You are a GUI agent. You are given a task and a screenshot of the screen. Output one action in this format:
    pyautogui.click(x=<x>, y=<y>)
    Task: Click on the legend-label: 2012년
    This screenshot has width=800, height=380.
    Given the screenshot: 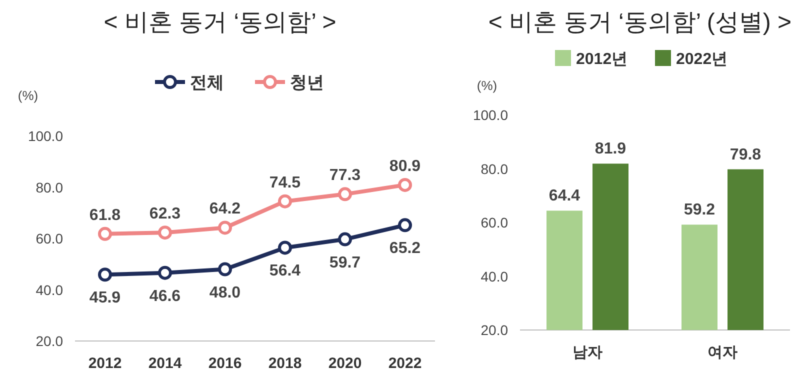 What is the action you would take?
    pyautogui.click(x=602, y=59)
    